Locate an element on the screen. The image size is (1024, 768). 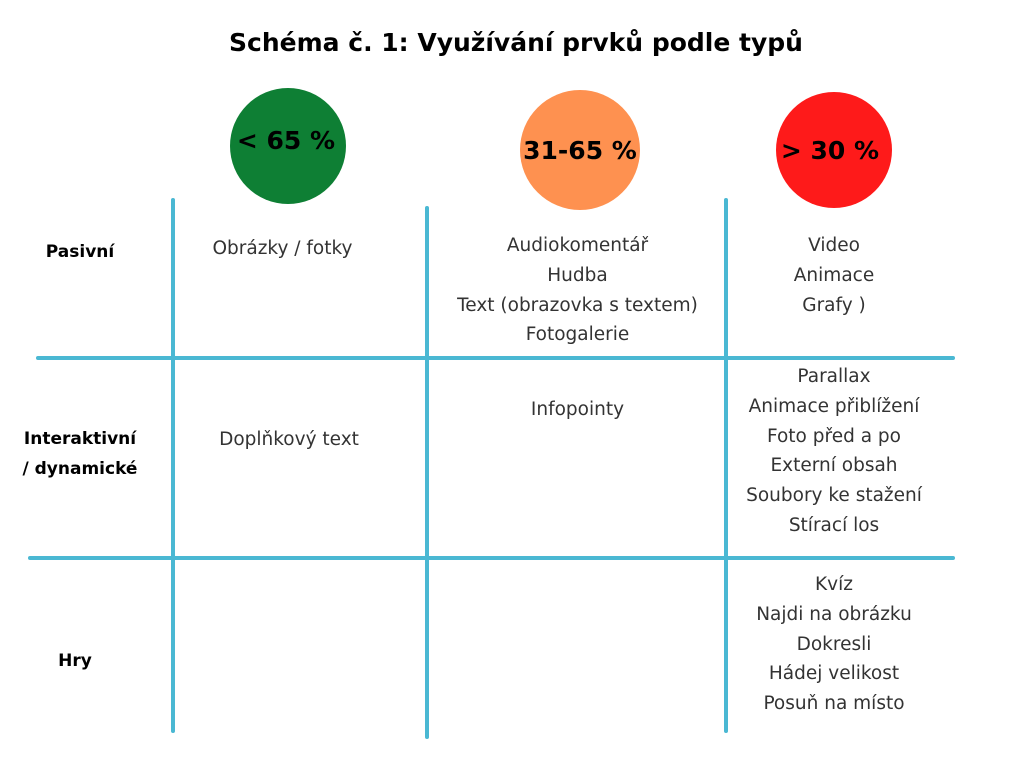
legend-label-green: < 65 % is located at coordinates (286, 140).